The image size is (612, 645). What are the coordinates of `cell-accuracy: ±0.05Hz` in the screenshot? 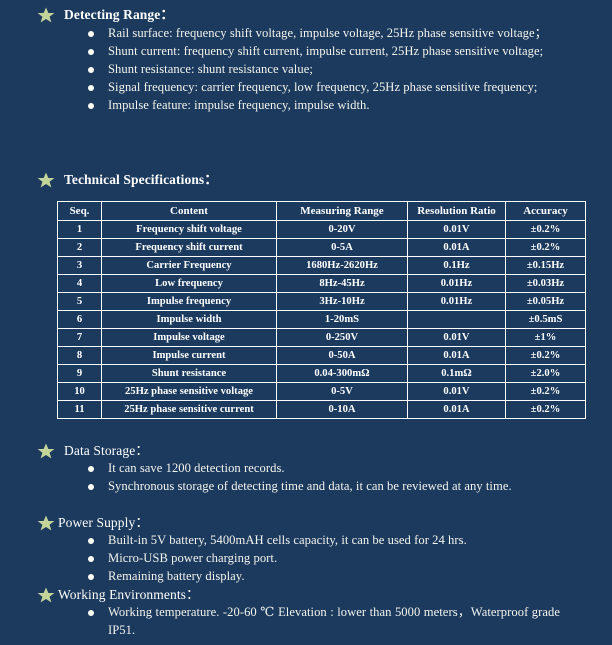 It's located at (545, 301).